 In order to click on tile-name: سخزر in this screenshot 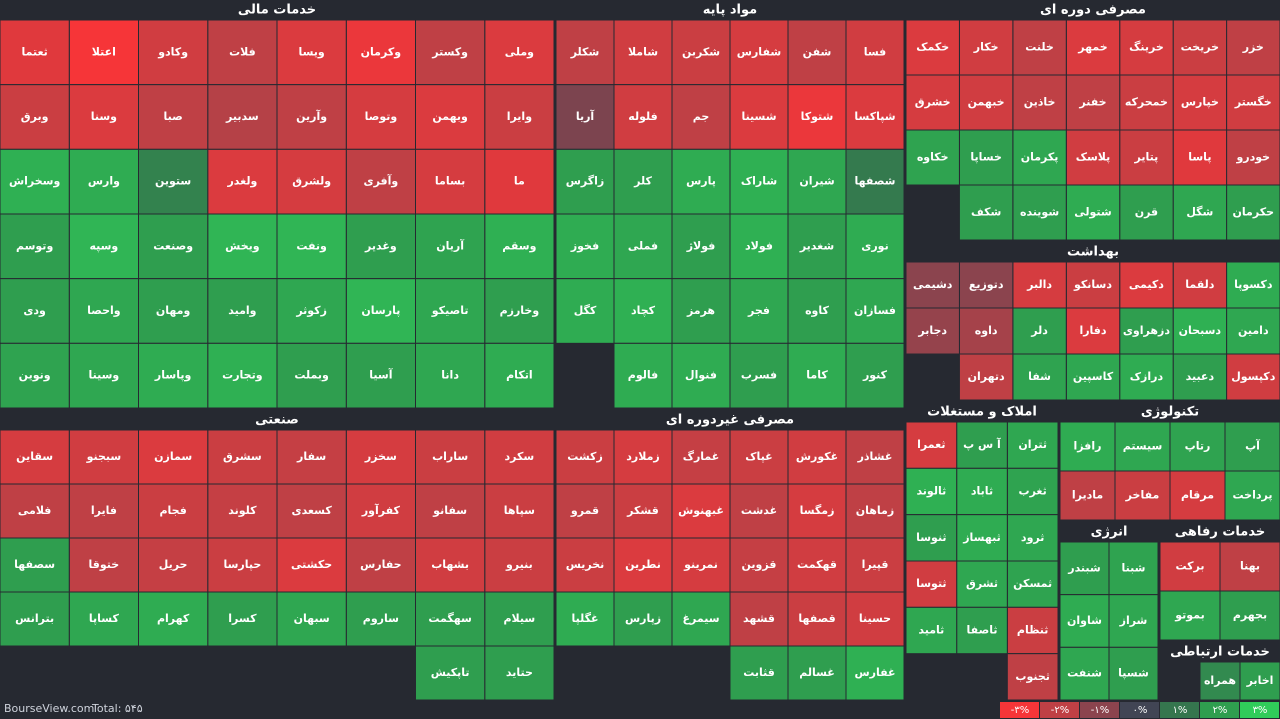, I will do `click(380, 456)`.